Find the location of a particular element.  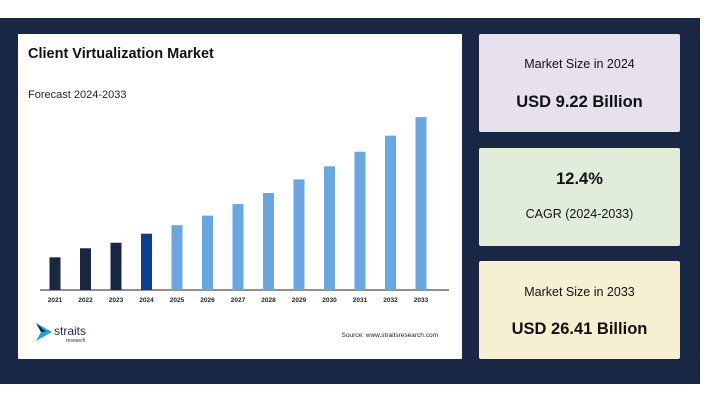

x-tick-label-2028: 2028 is located at coordinates (268, 300).